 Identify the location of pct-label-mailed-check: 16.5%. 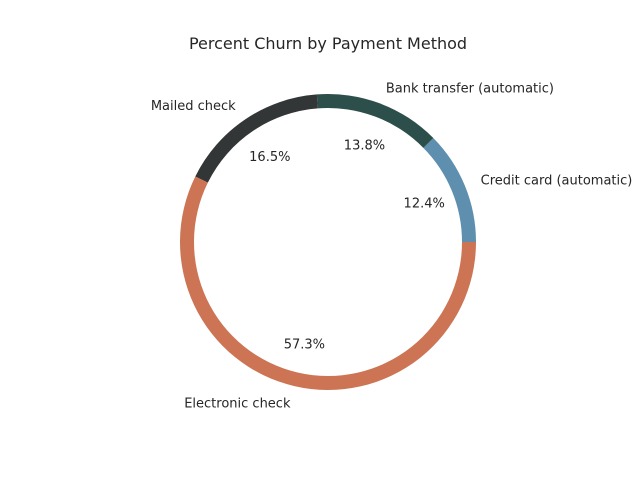
(269, 157).